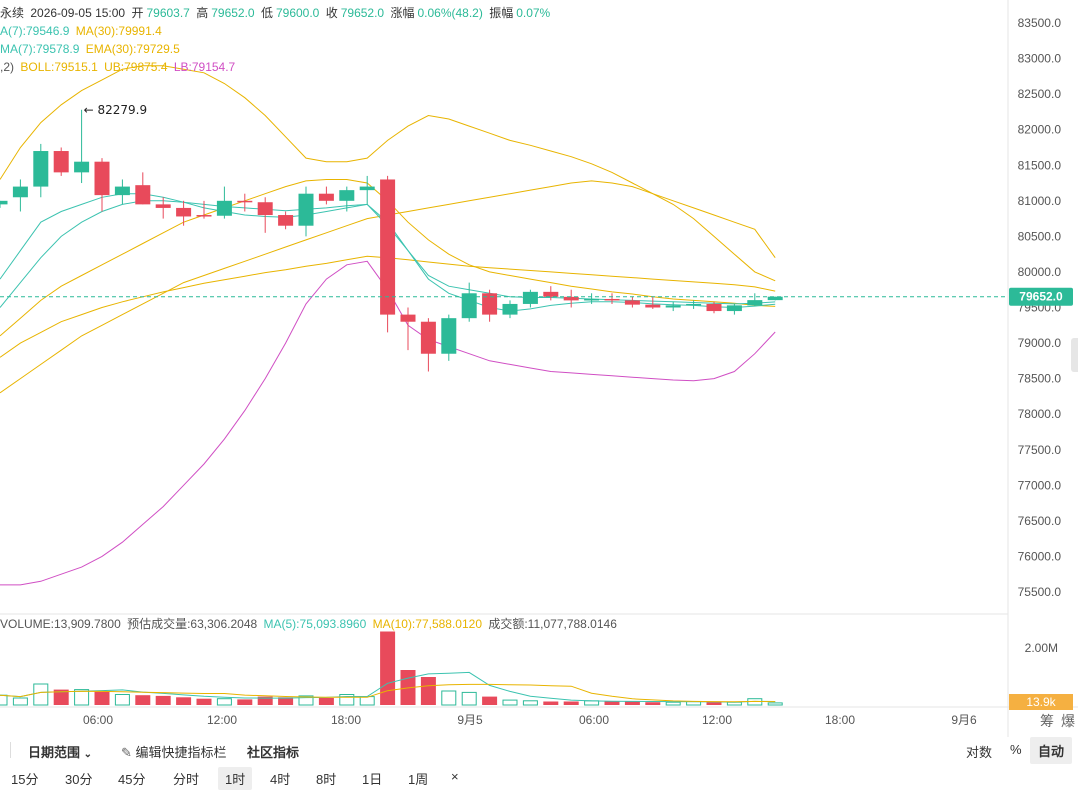 The height and width of the screenshot is (790, 1078). Describe the element at coordinates (427, 624) in the screenshot. I see `volume-ma10: MA(10):77,588.0120` at that location.